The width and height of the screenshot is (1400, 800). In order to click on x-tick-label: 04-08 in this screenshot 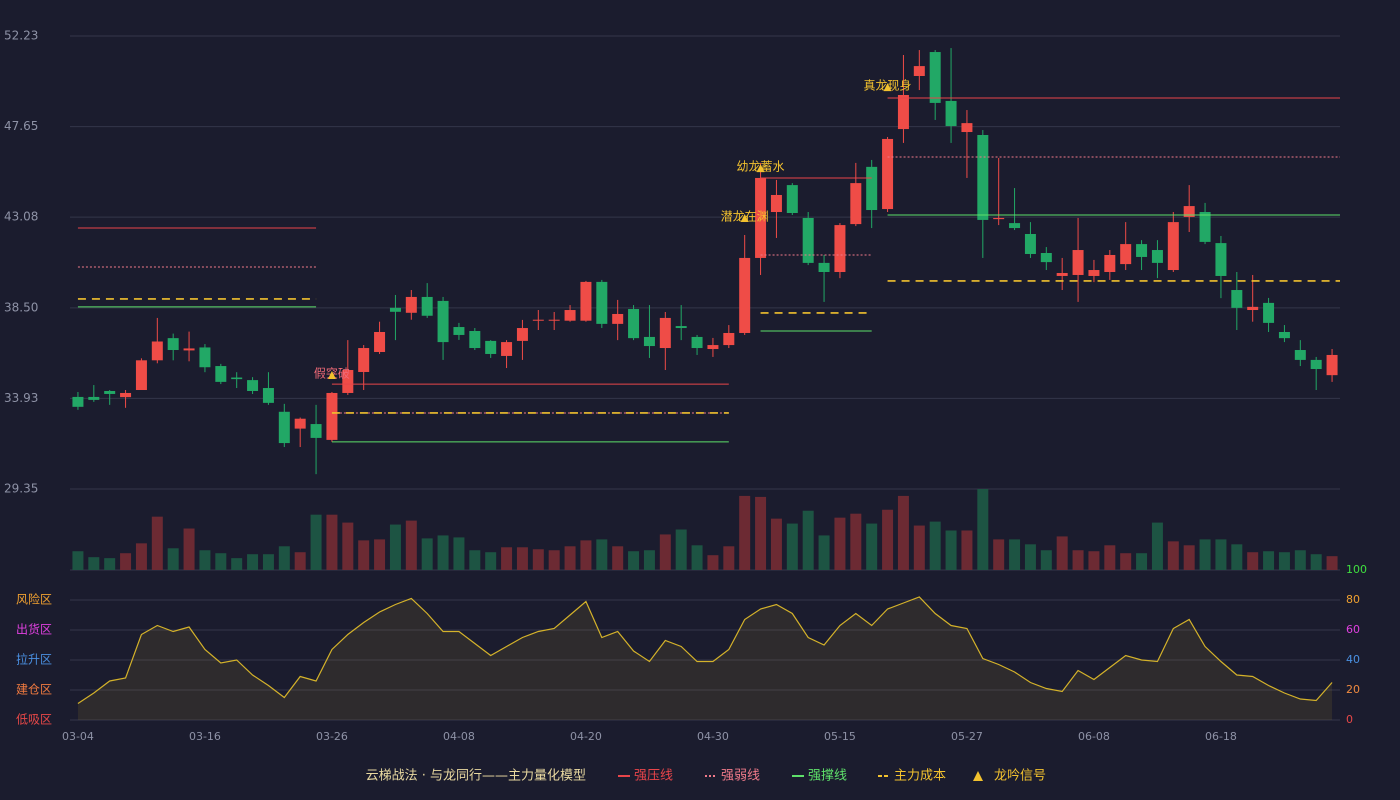, I will do `click(459, 736)`.